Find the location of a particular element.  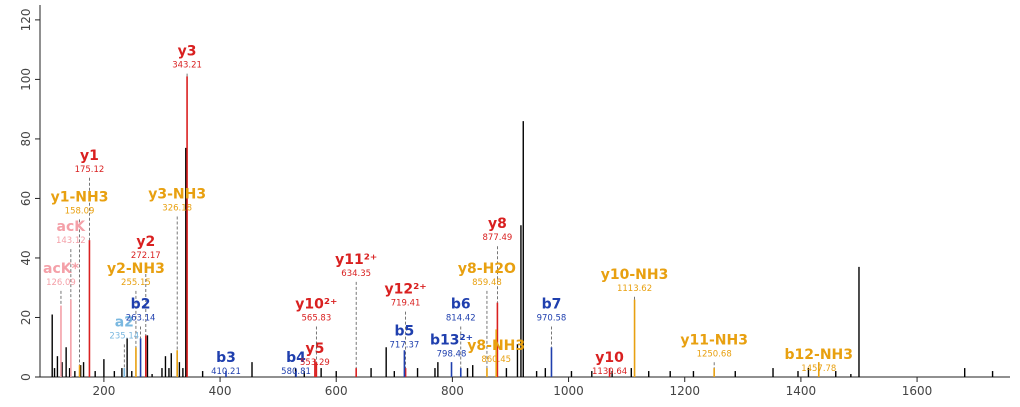

peak-label: acK* is located at coordinates (61, 269).